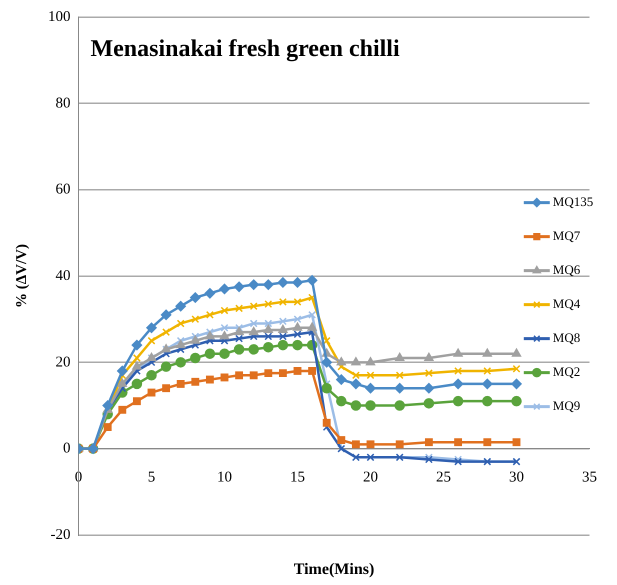  What do you see at coordinates (566, 270) in the screenshot?
I see `legend-label: MQ6` at bounding box center [566, 270].